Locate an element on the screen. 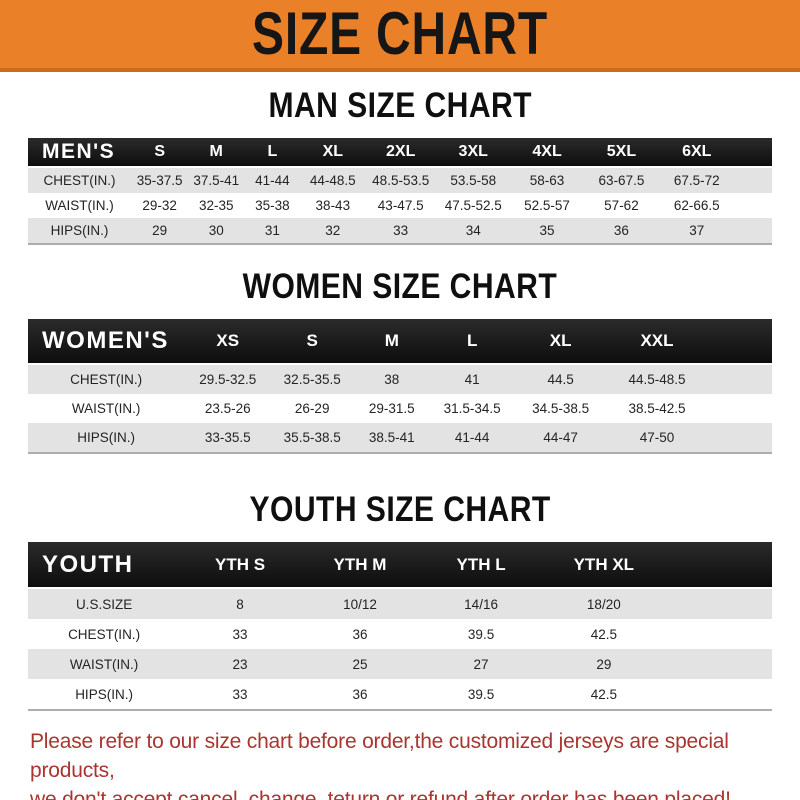  size-header-row: WOMEN'S XS S M L XL XXL is located at coordinates (400, 342).